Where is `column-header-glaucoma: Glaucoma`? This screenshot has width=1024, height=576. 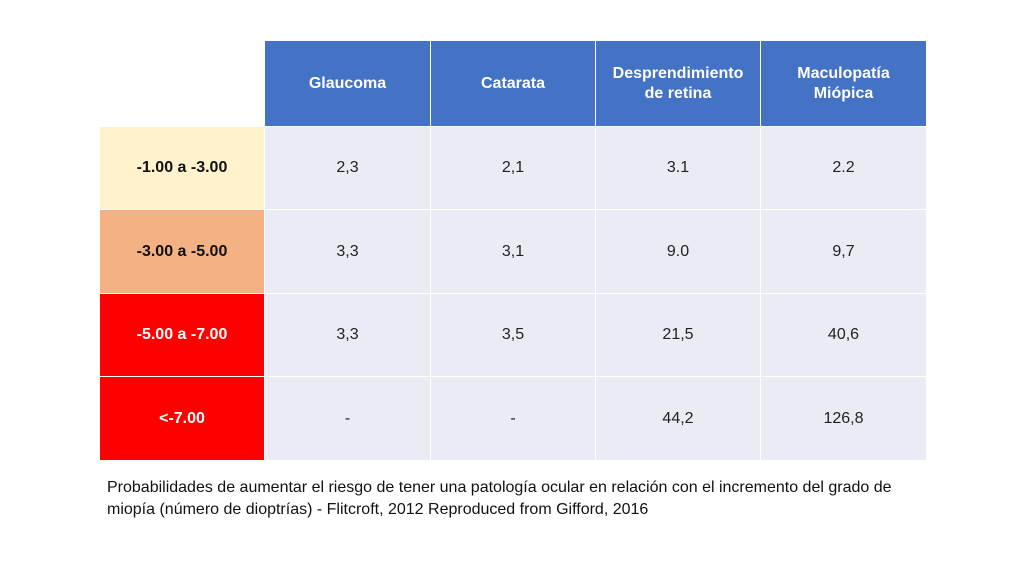
column-header-glaucoma: Glaucoma is located at coordinates (347, 83).